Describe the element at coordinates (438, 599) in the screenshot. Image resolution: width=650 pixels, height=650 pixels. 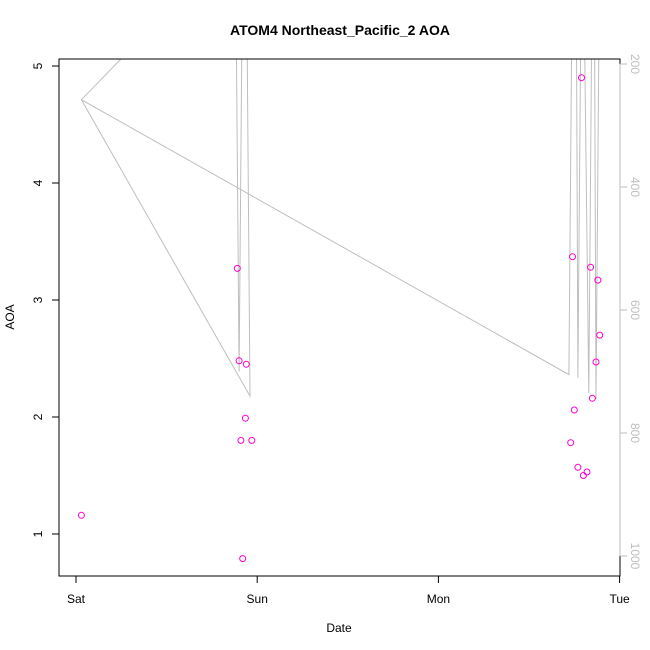
I see `x-tick-label: Mon` at that location.